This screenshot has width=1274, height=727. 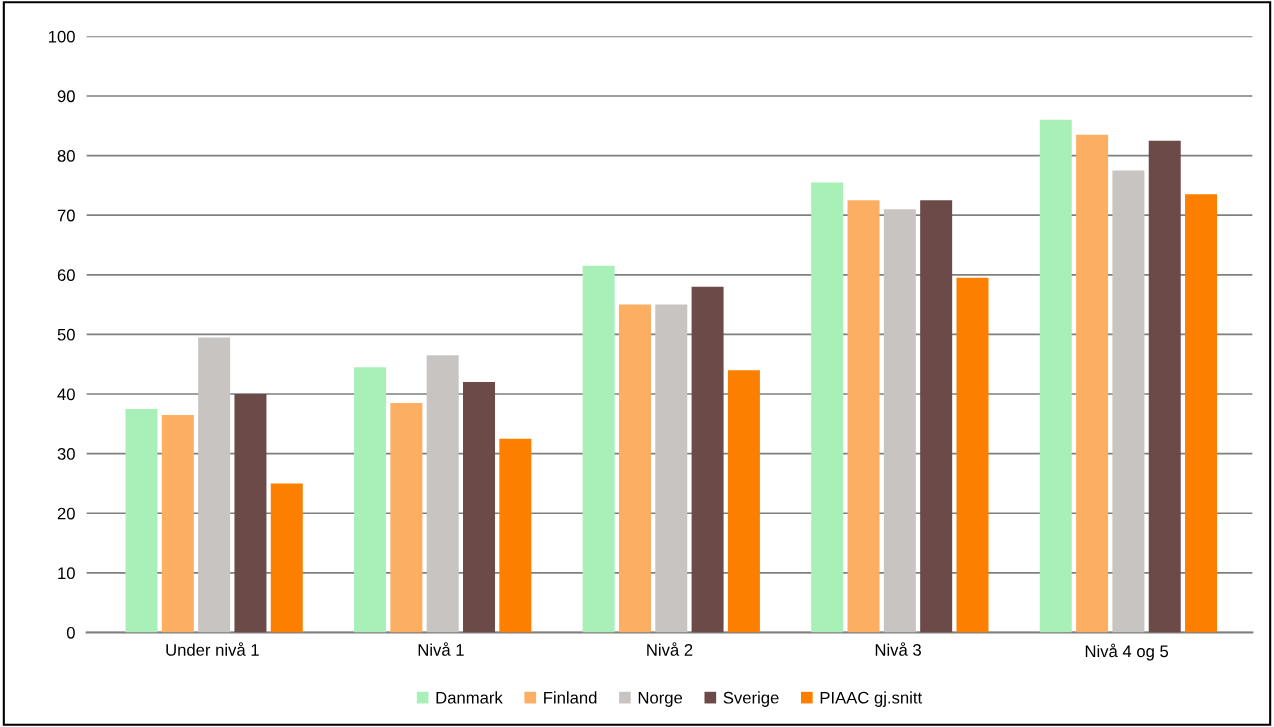 I want to click on legend-label: Finland, so click(x=570, y=697).